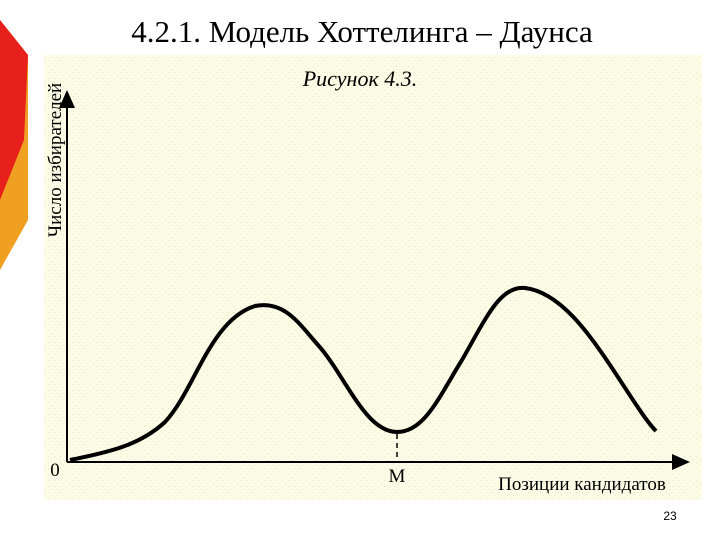  I want to click on page-number: 23, so click(670, 516).